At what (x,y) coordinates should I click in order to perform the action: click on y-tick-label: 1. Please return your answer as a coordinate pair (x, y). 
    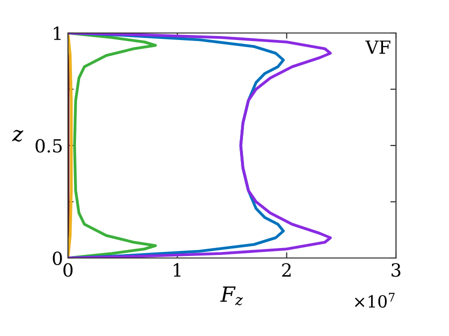
    Looking at the image, I should click on (57, 33).